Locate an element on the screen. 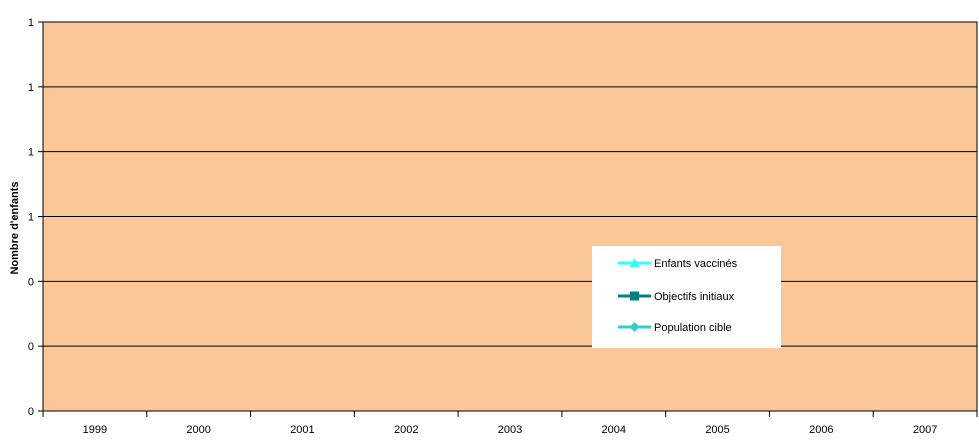 This screenshot has height=448, width=979. legend-item-enfants-vaccines: Enfants vaccinés is located at coordinates (678, 264).